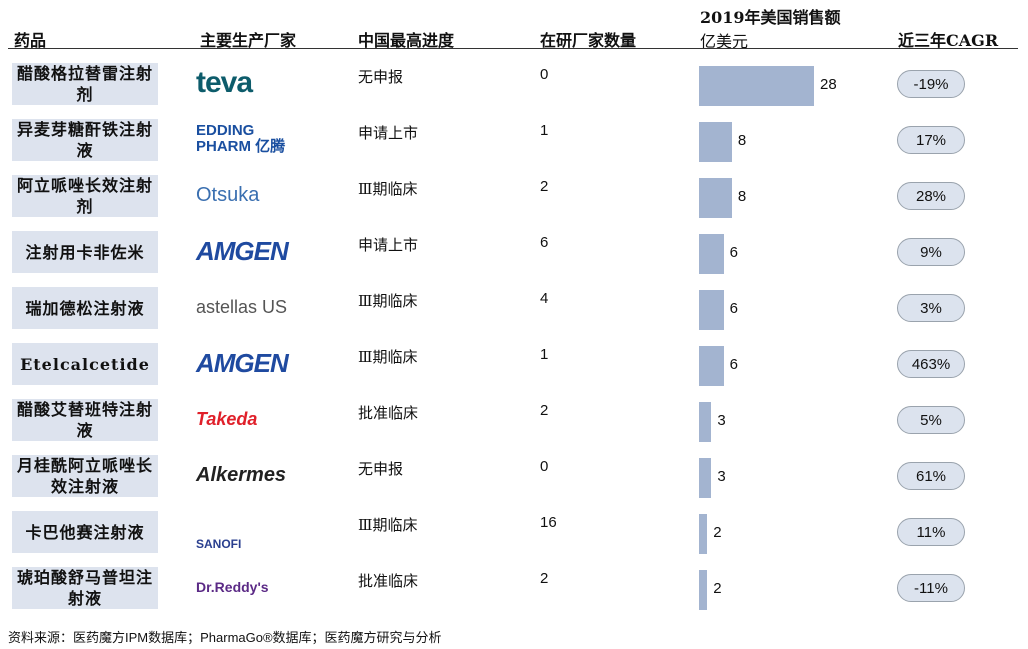 The height and width of the screenshot is (649, 1028). Describe the element at coordinates (227, 418) in the screenshot. I see `maker-logo: Takeda` at that location.